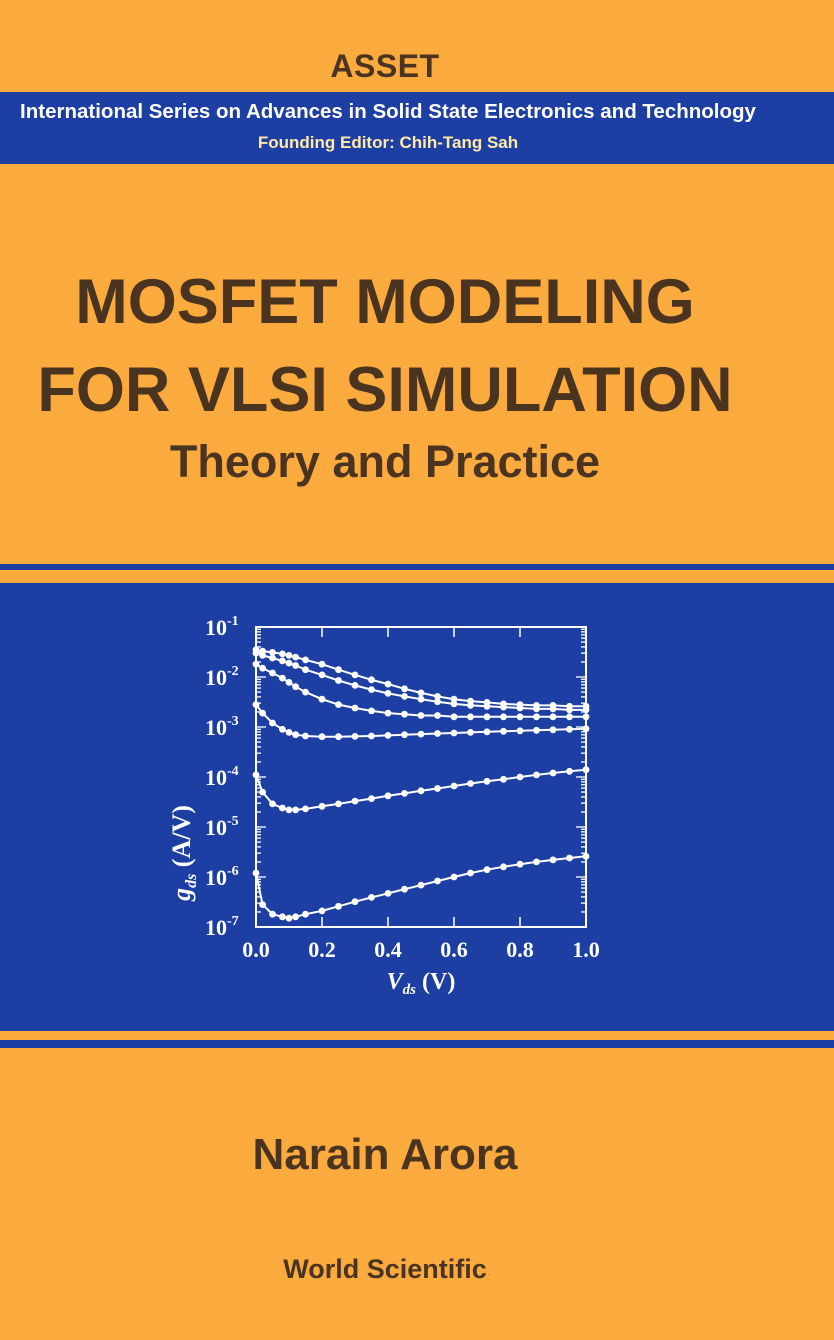  What do you see at coordinates (256, 949) in the screenshot?
I see `x-tick-label: 0.0` at bounding box center [256, 949].